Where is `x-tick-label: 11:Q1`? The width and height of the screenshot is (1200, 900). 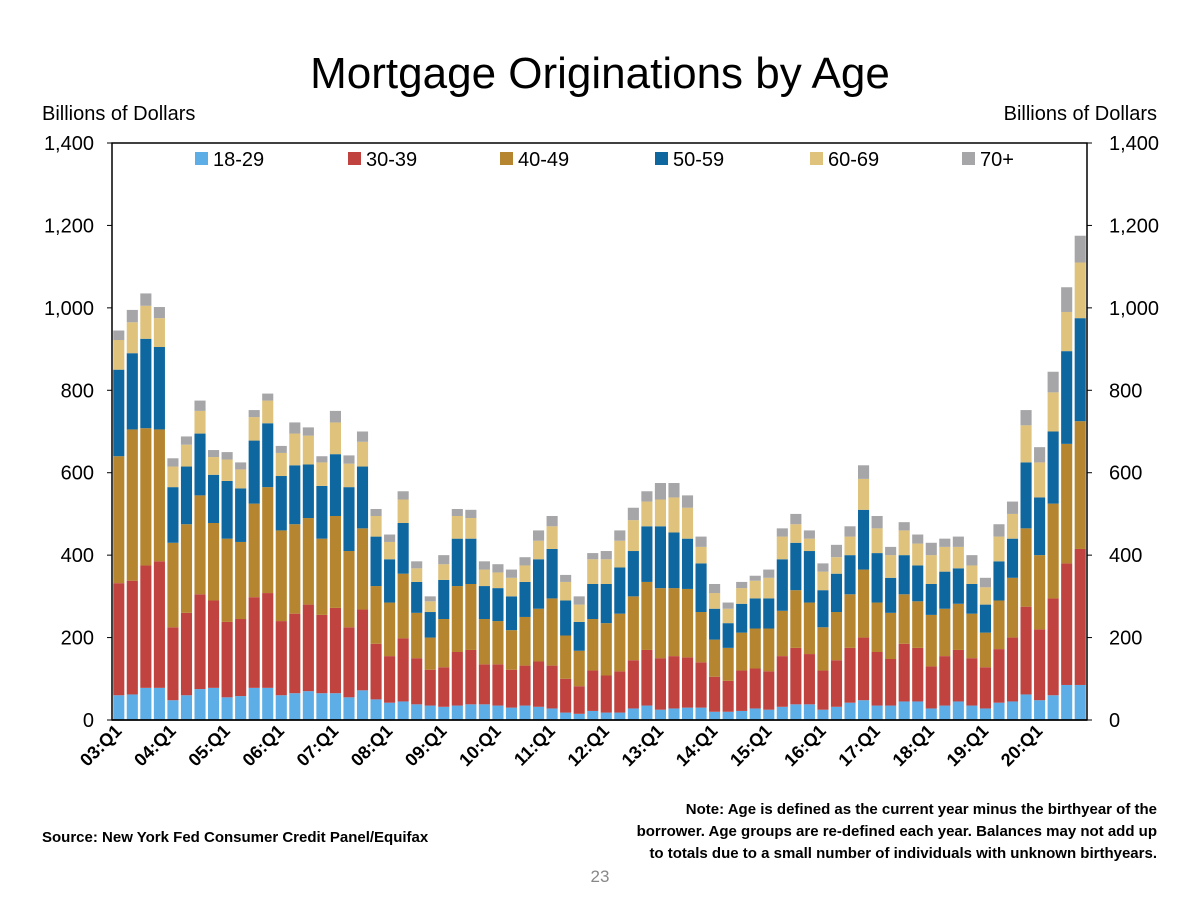
x-tick-label: 11:Q1 is located at coordinates (534, 745).